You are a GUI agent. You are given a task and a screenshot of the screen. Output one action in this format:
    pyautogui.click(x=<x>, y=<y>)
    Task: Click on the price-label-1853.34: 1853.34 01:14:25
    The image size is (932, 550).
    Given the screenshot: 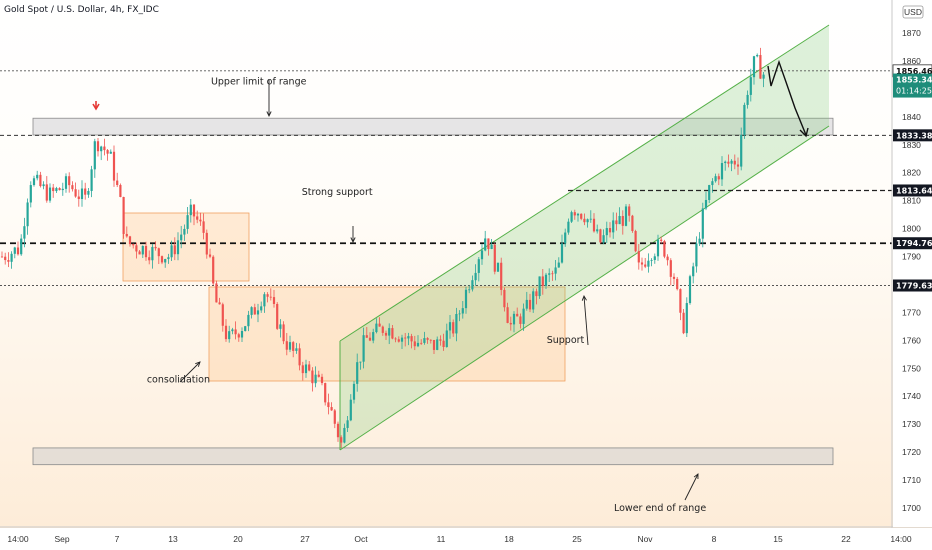 What is the action you would take?
    pyautogui.click(x=912, y=85)
    